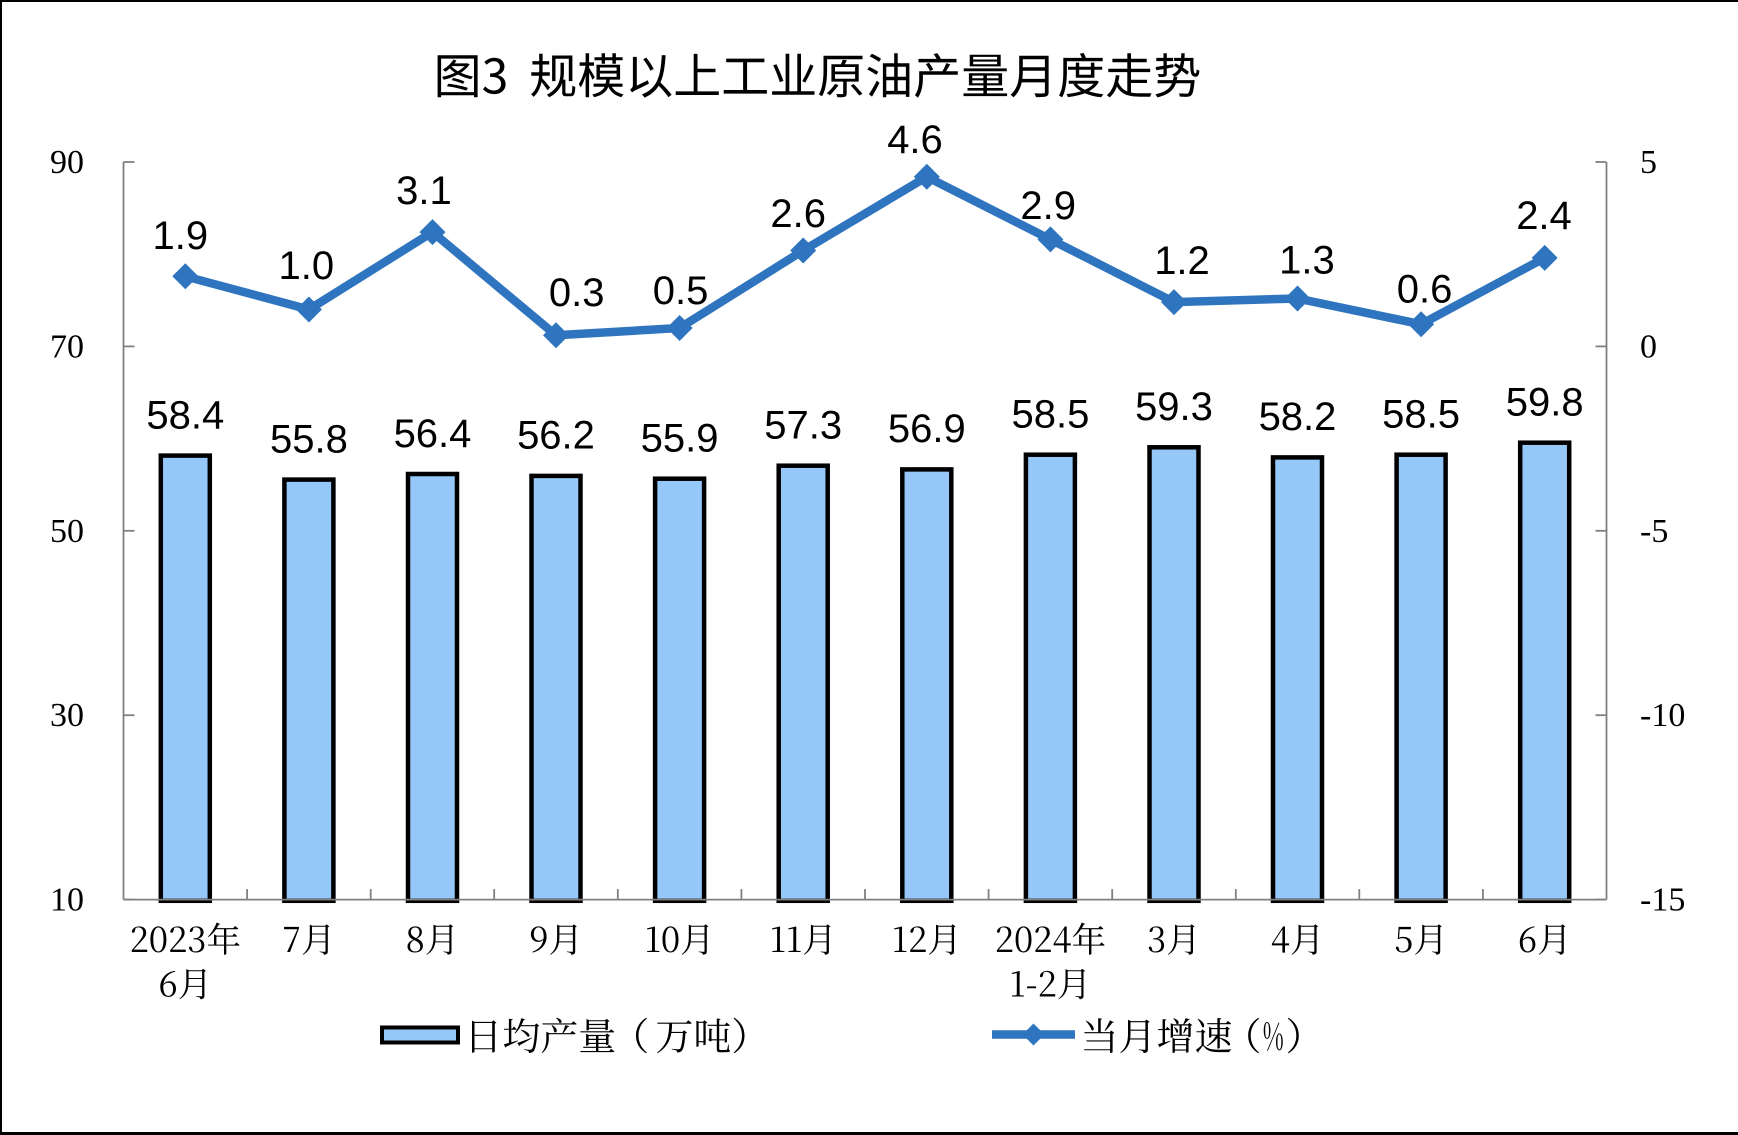 The image size is (1738, 1135). Describe the element at coordinates (1048, 206) in the screenshot. I see `svg-text: 2.9` at that location.